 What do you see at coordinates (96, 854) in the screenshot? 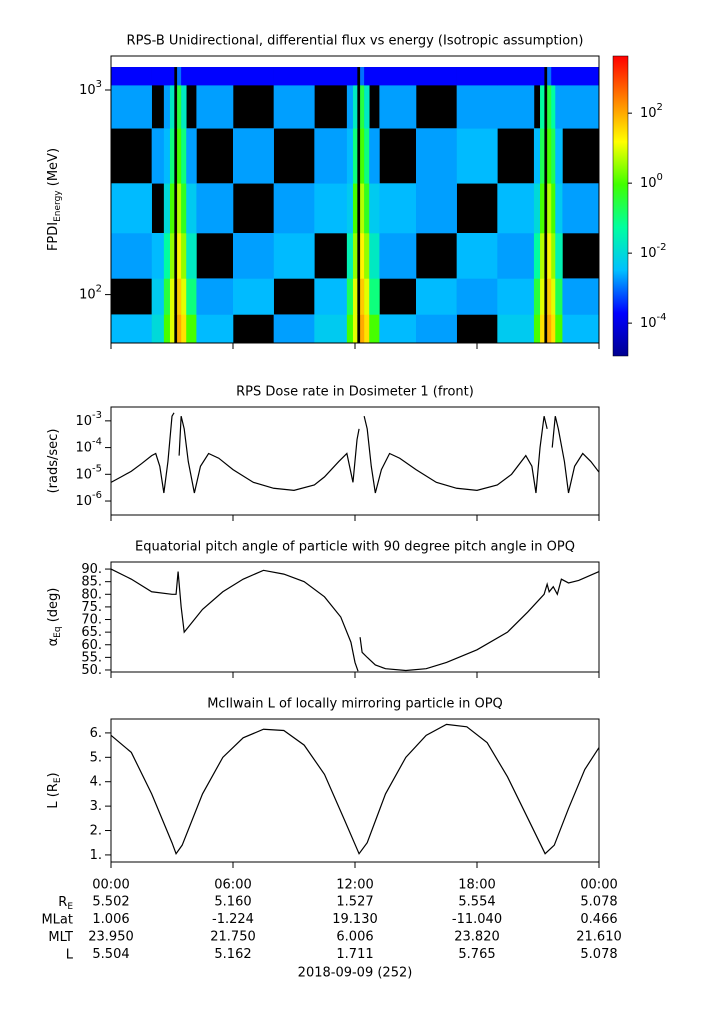
I see `tick-label: 1.` at bounding box center [96, 854].